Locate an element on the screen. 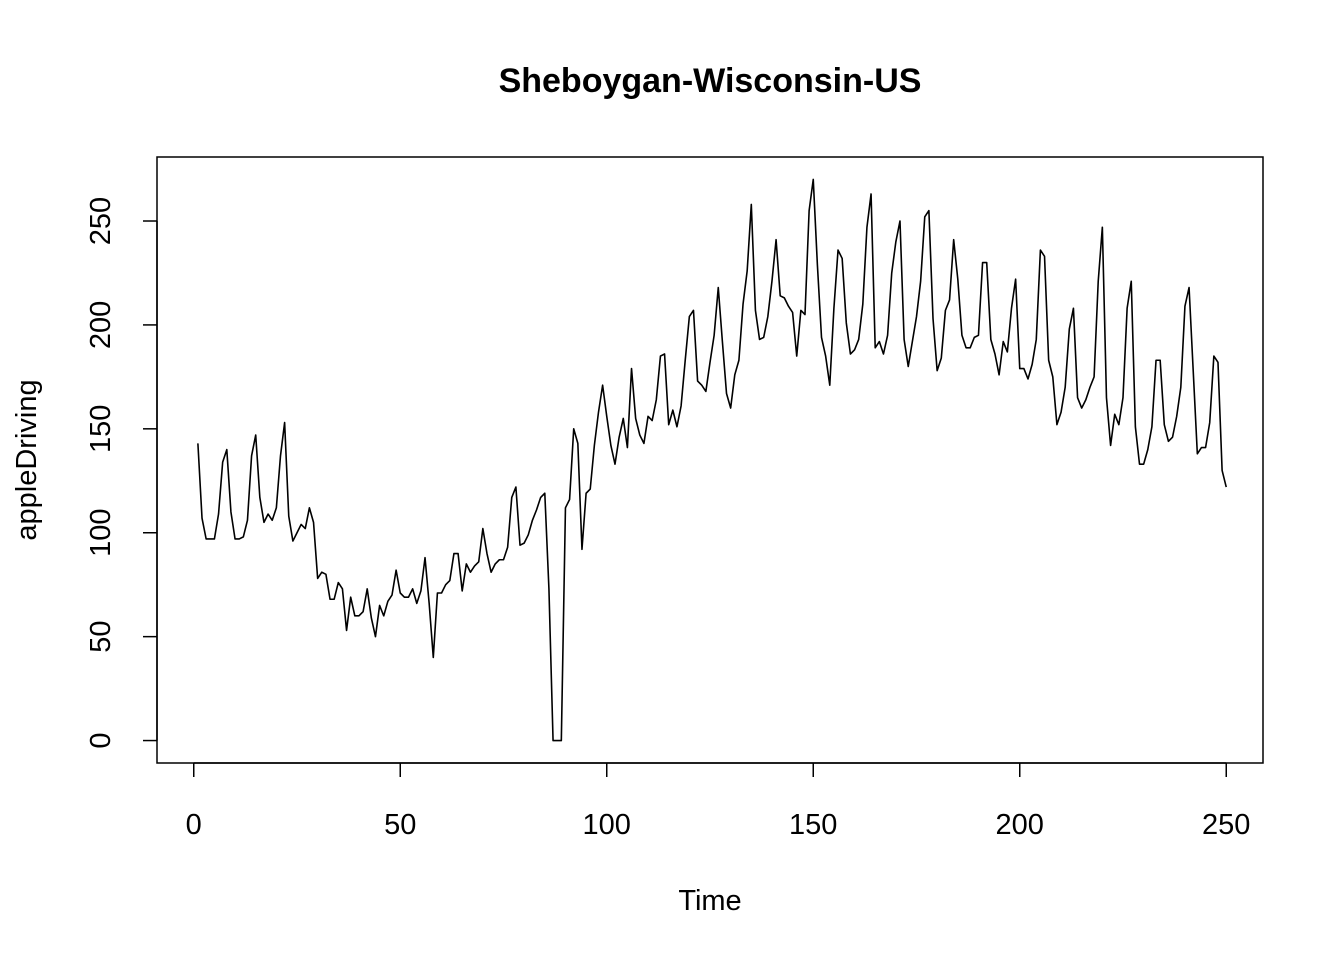  x-tick-label: 200 is located at coordinates (1020, 825).